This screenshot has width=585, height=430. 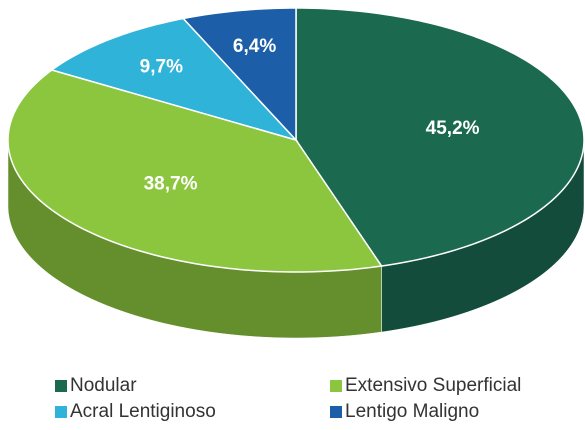 What do you see at coordinates (143, 411) in the screenshot?
I see `legend-label: Acral Lentiginoso` at bounding box center [143, 411].